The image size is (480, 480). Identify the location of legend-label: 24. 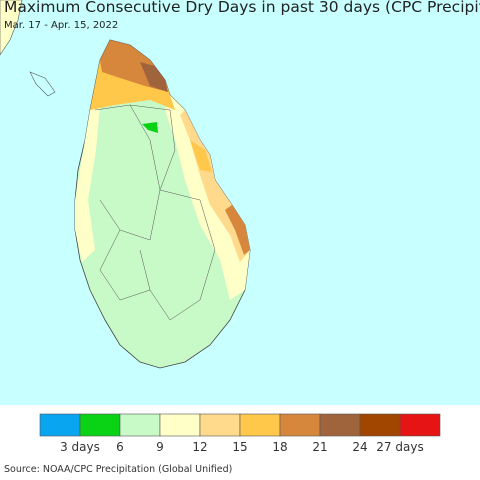
(359, 447).